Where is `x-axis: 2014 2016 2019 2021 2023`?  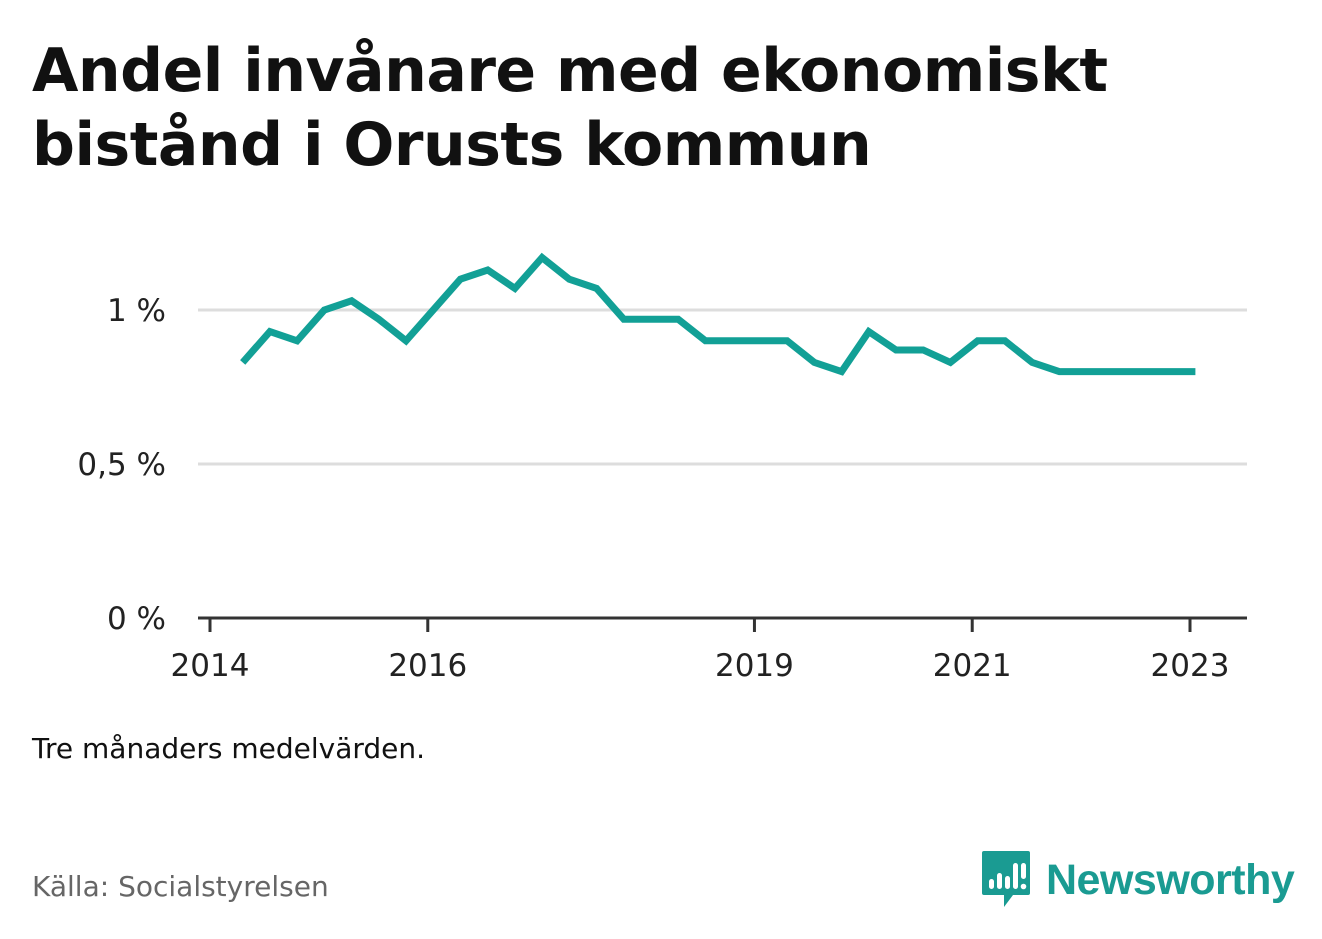
x-axis: 2014 2016 2019 2021 2023 is located at coordinates (709, 650).